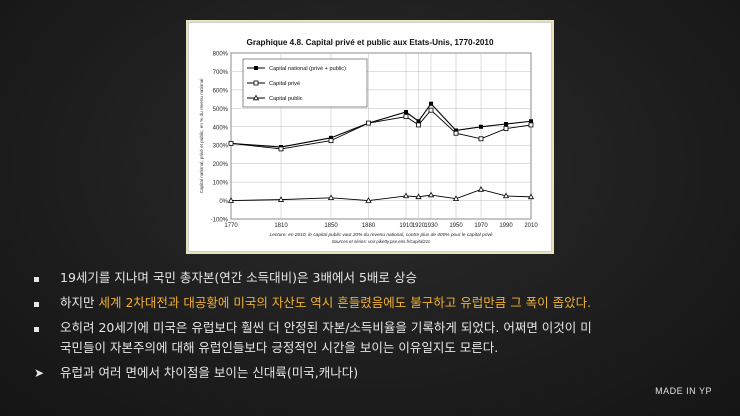  I want to click on x-tick-label: 1810, so click(281, 226).